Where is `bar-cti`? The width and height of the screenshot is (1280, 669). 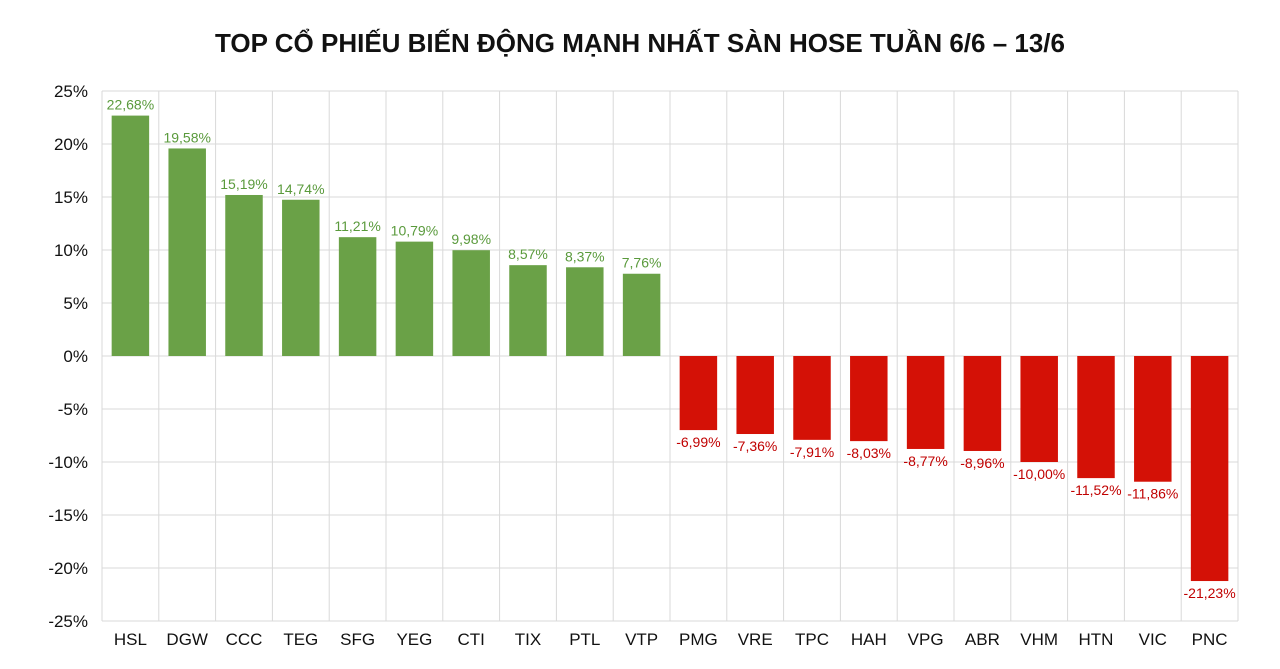
bar-cti is located at coordinates (471, 303).